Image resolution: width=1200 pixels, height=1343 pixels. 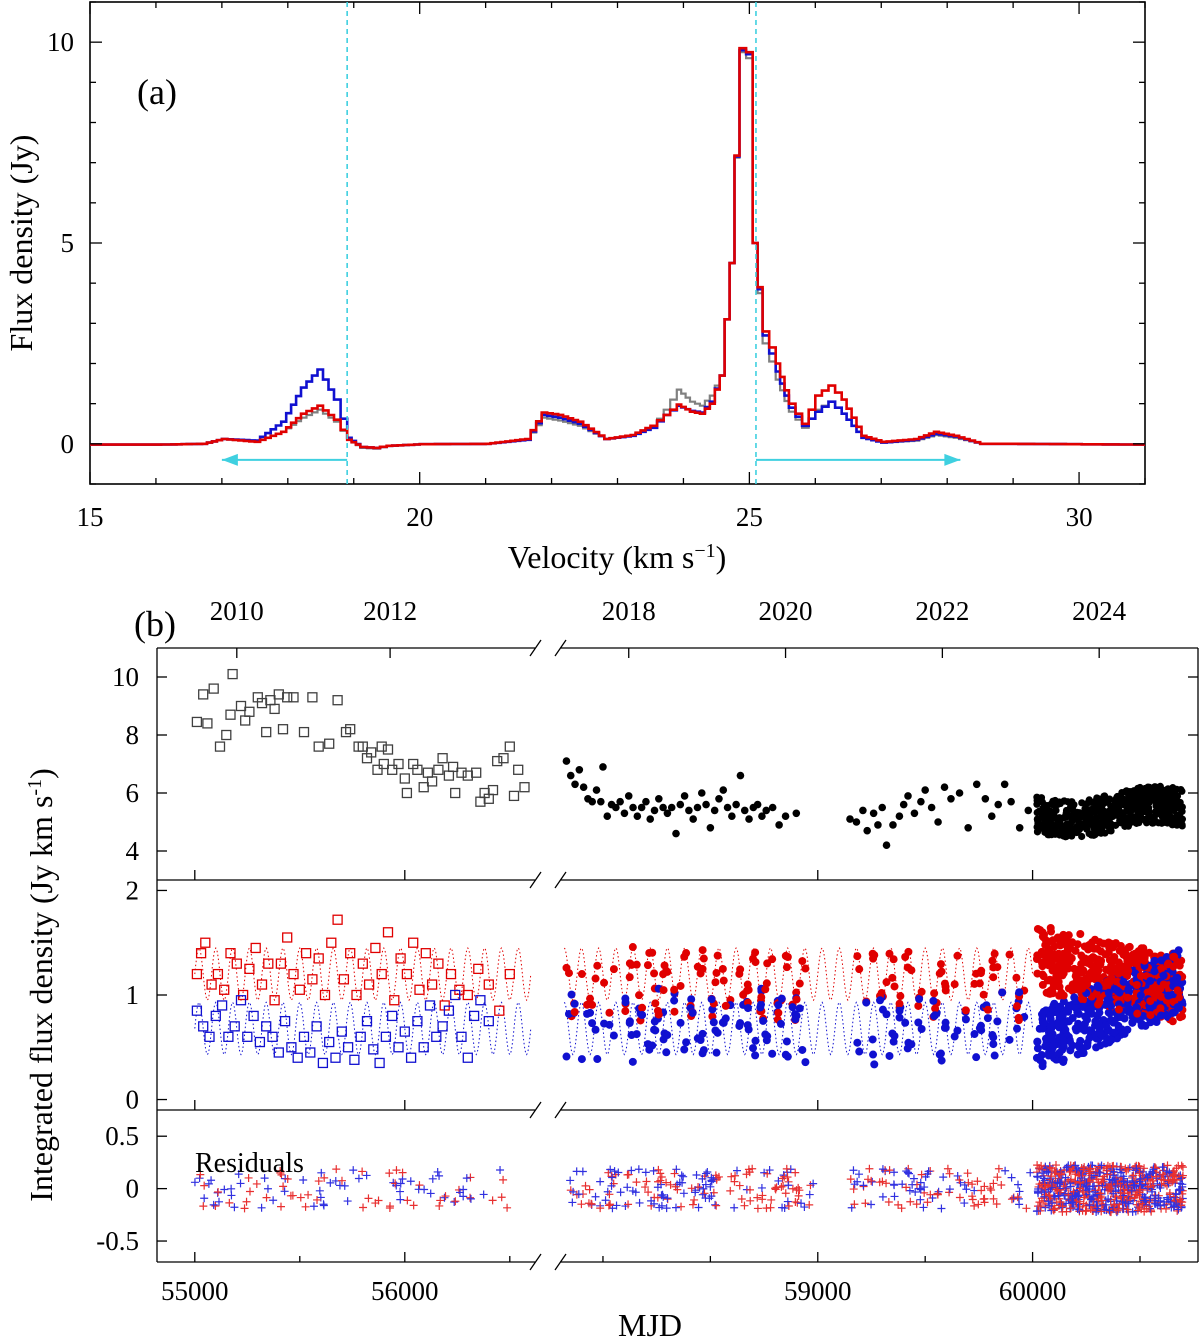 I want to click on axis-break-mark, so click(x=560, y=880).